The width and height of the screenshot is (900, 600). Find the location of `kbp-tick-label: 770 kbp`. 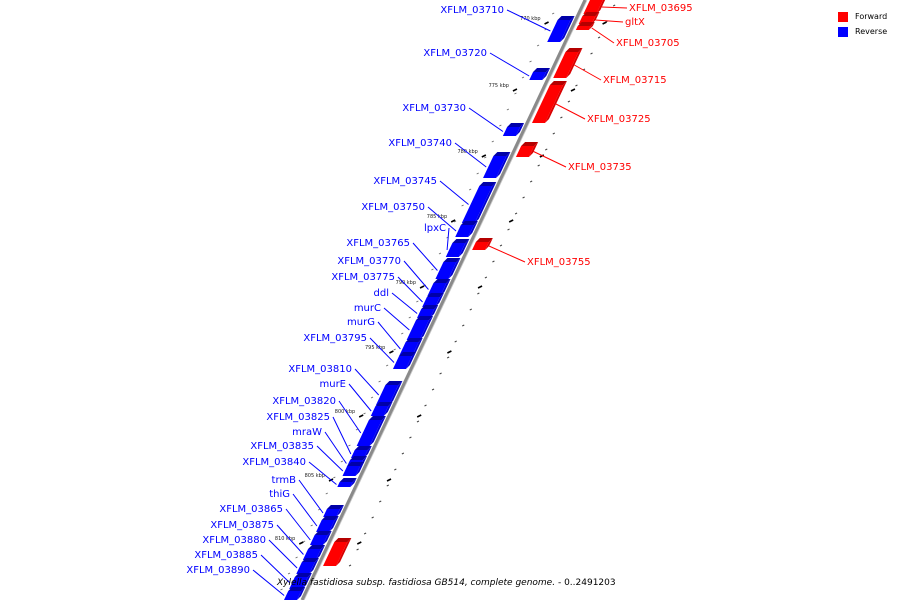

kbp-tick-label: 770 kbp is located at coordinates (530, 19).